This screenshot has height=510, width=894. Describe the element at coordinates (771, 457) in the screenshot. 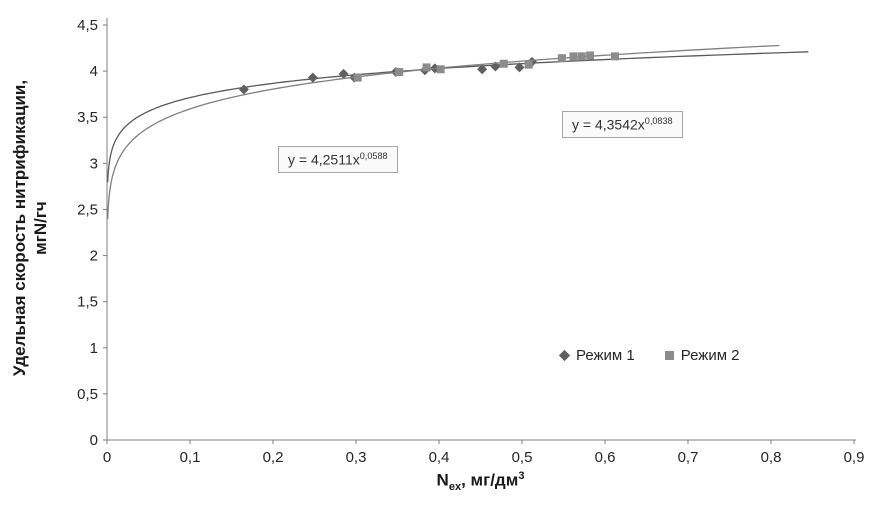

I see `x-tick-label: 0,8` at that location.